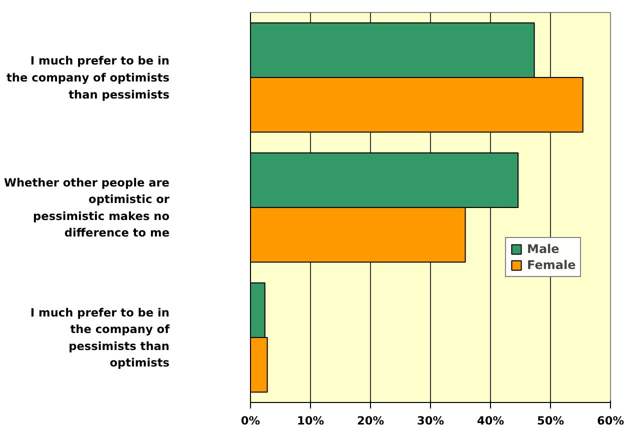 This screenshot has height=439, width=638. What do you see at coordinates (100, 337) in the screenshot?
I see `y-tick-label: I much prefer to be in the company of pessimists than optimists` at bounding box center [100, 337].